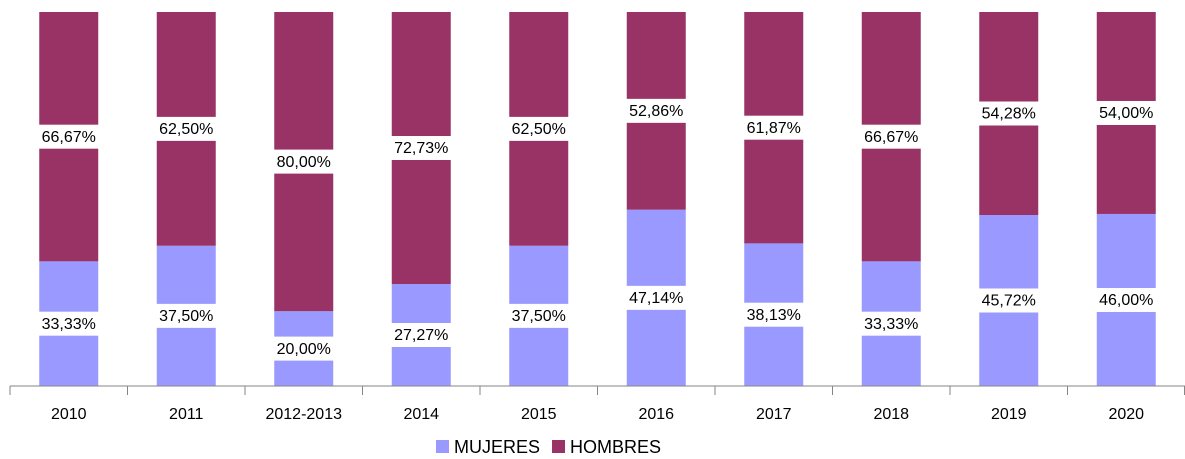  I want to click on data-label: 47,14%, so click(656, 298).